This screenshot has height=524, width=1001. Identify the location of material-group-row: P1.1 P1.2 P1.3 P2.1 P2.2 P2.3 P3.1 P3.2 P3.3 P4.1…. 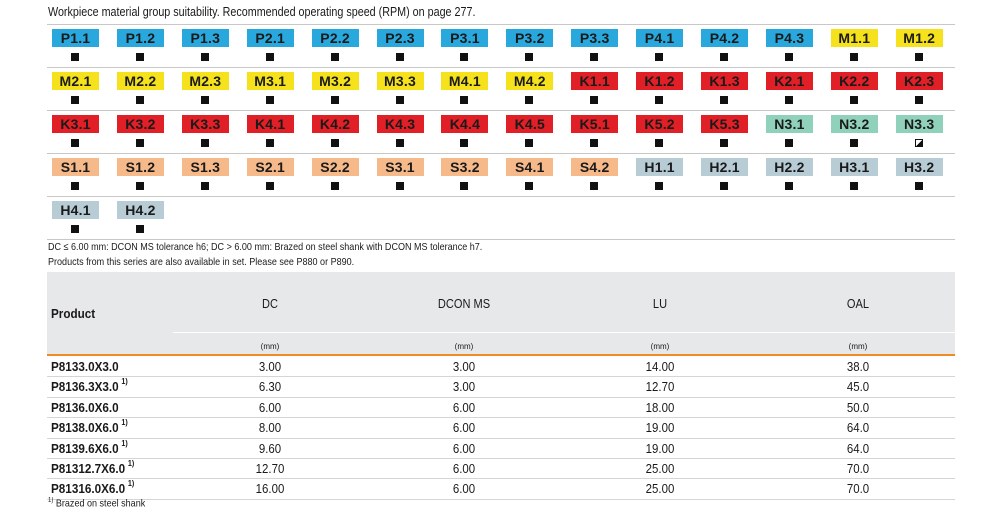
(501, 45).